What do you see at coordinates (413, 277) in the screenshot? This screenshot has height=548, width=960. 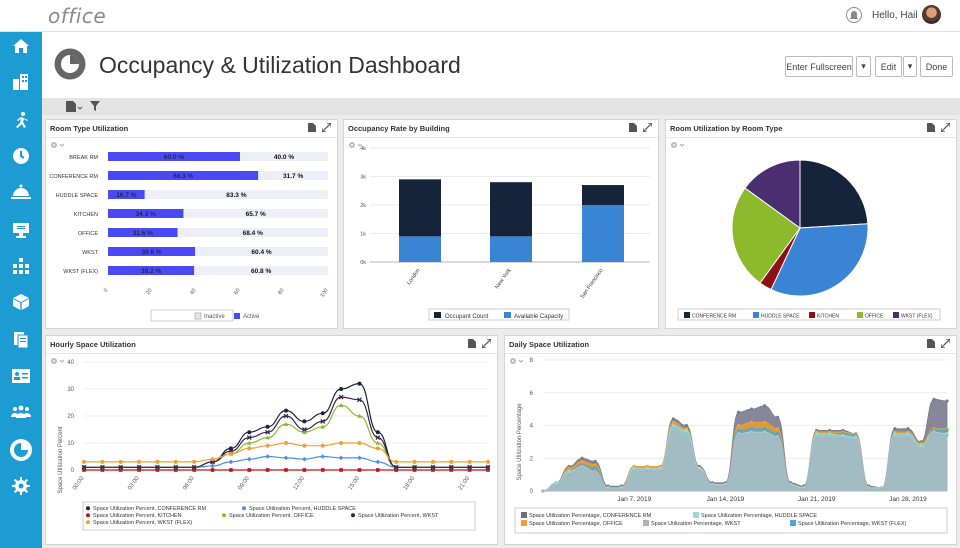 I see `x-tick-label: London` at bounding box center [413, 277].